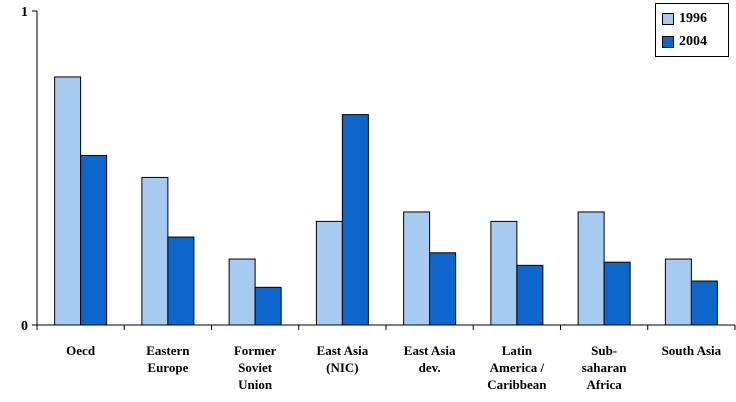  Describe the element at coordinates (604, 350) in the screenshot. I see `x-tick-label: Sub-` at that location.